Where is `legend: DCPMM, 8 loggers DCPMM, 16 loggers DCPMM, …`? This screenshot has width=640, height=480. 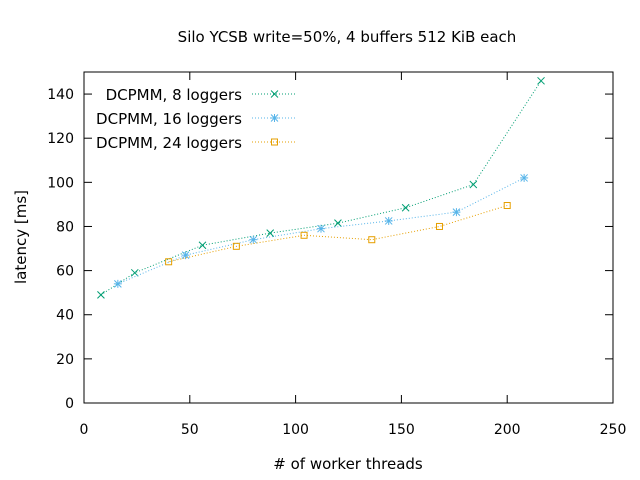
legend: DCPMM, 8 loggers DCPMM, 16 loggers DCPMM, … is located at coordinates (196, 119).